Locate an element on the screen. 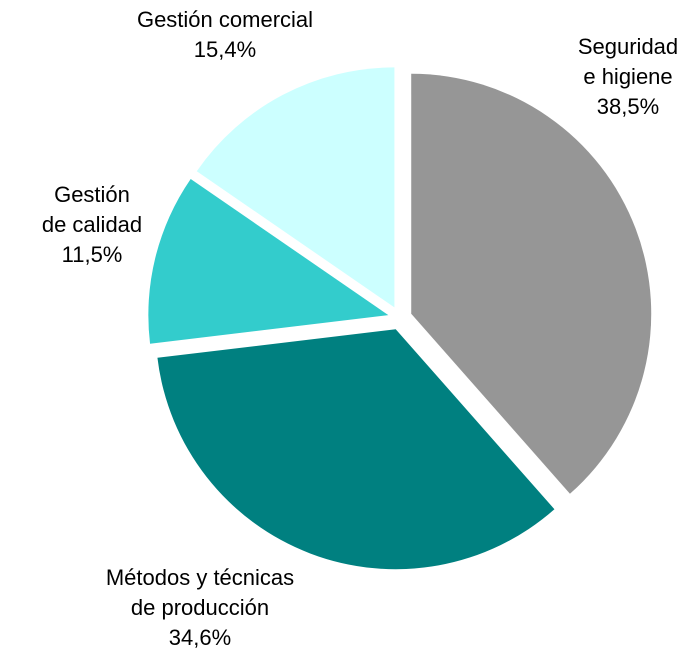 This screenshot has height=664, width=700. category-label: Seguridad e higiene is located at coordinates (628, 61).